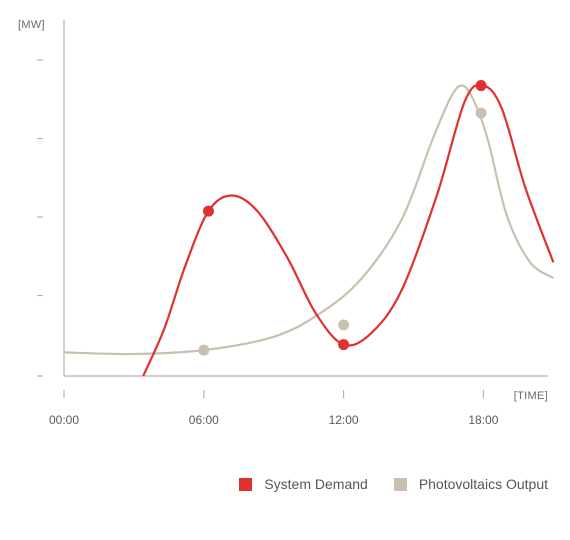 The height and width of the screenshot is (540, 570). I want to click on x-axis-label: [TIME], so click(531, 396).